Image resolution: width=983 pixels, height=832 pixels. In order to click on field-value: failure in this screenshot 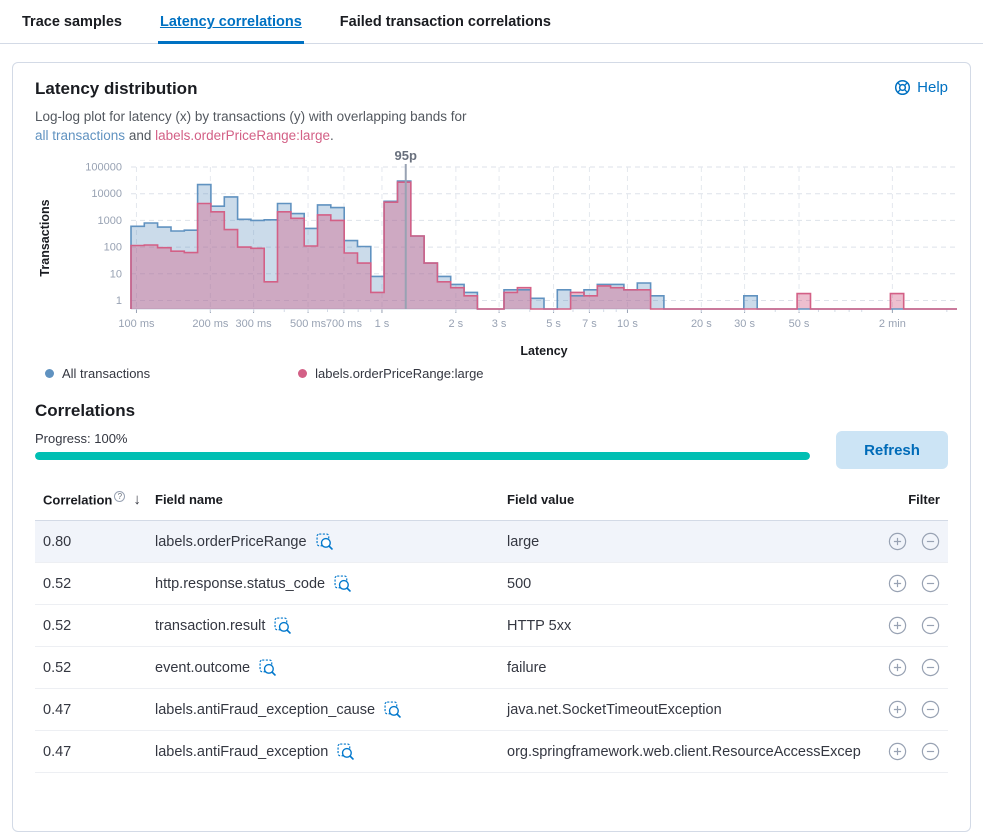, I will do `click(527, 667)`.